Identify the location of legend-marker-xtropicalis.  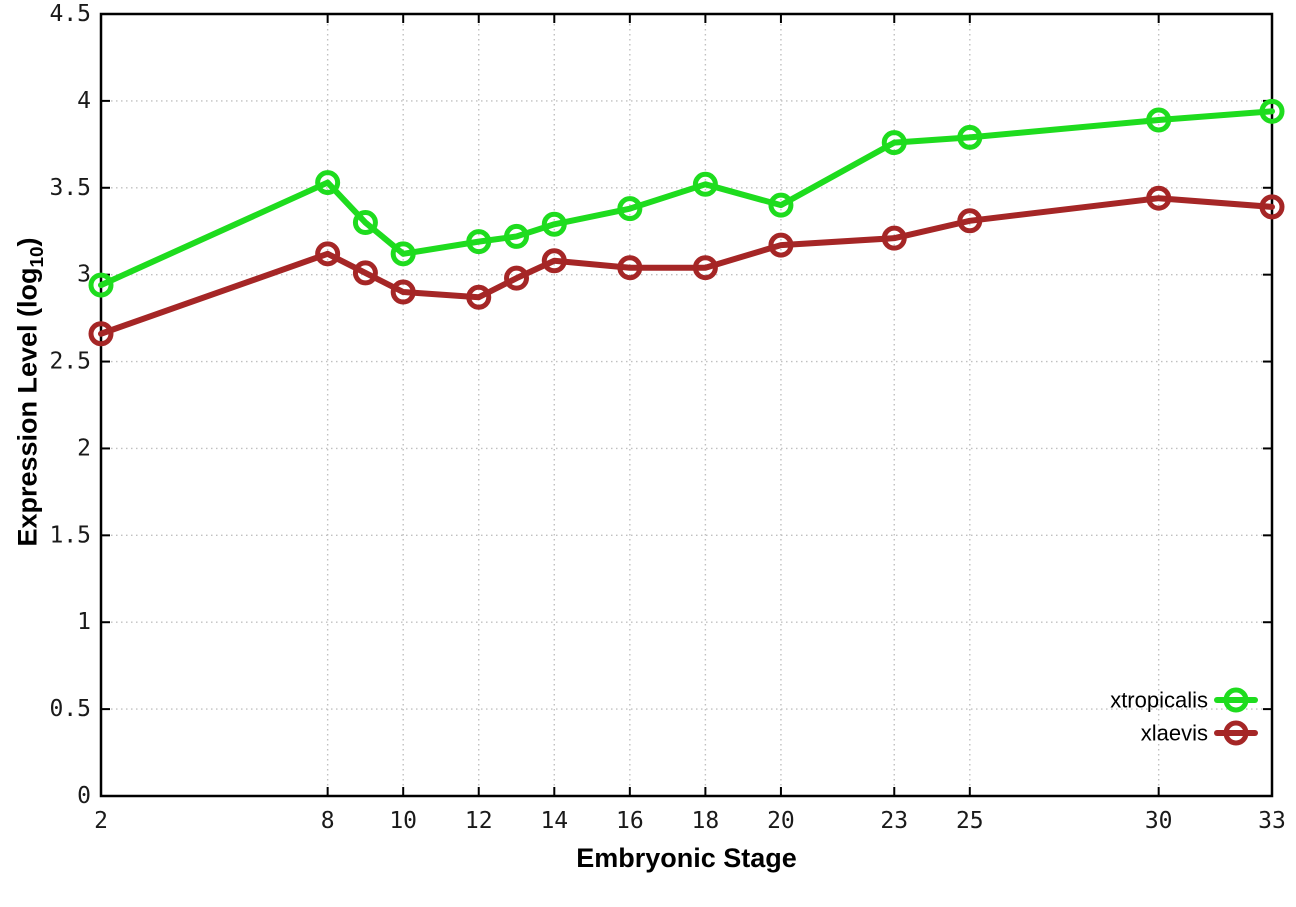
(1236, 700).